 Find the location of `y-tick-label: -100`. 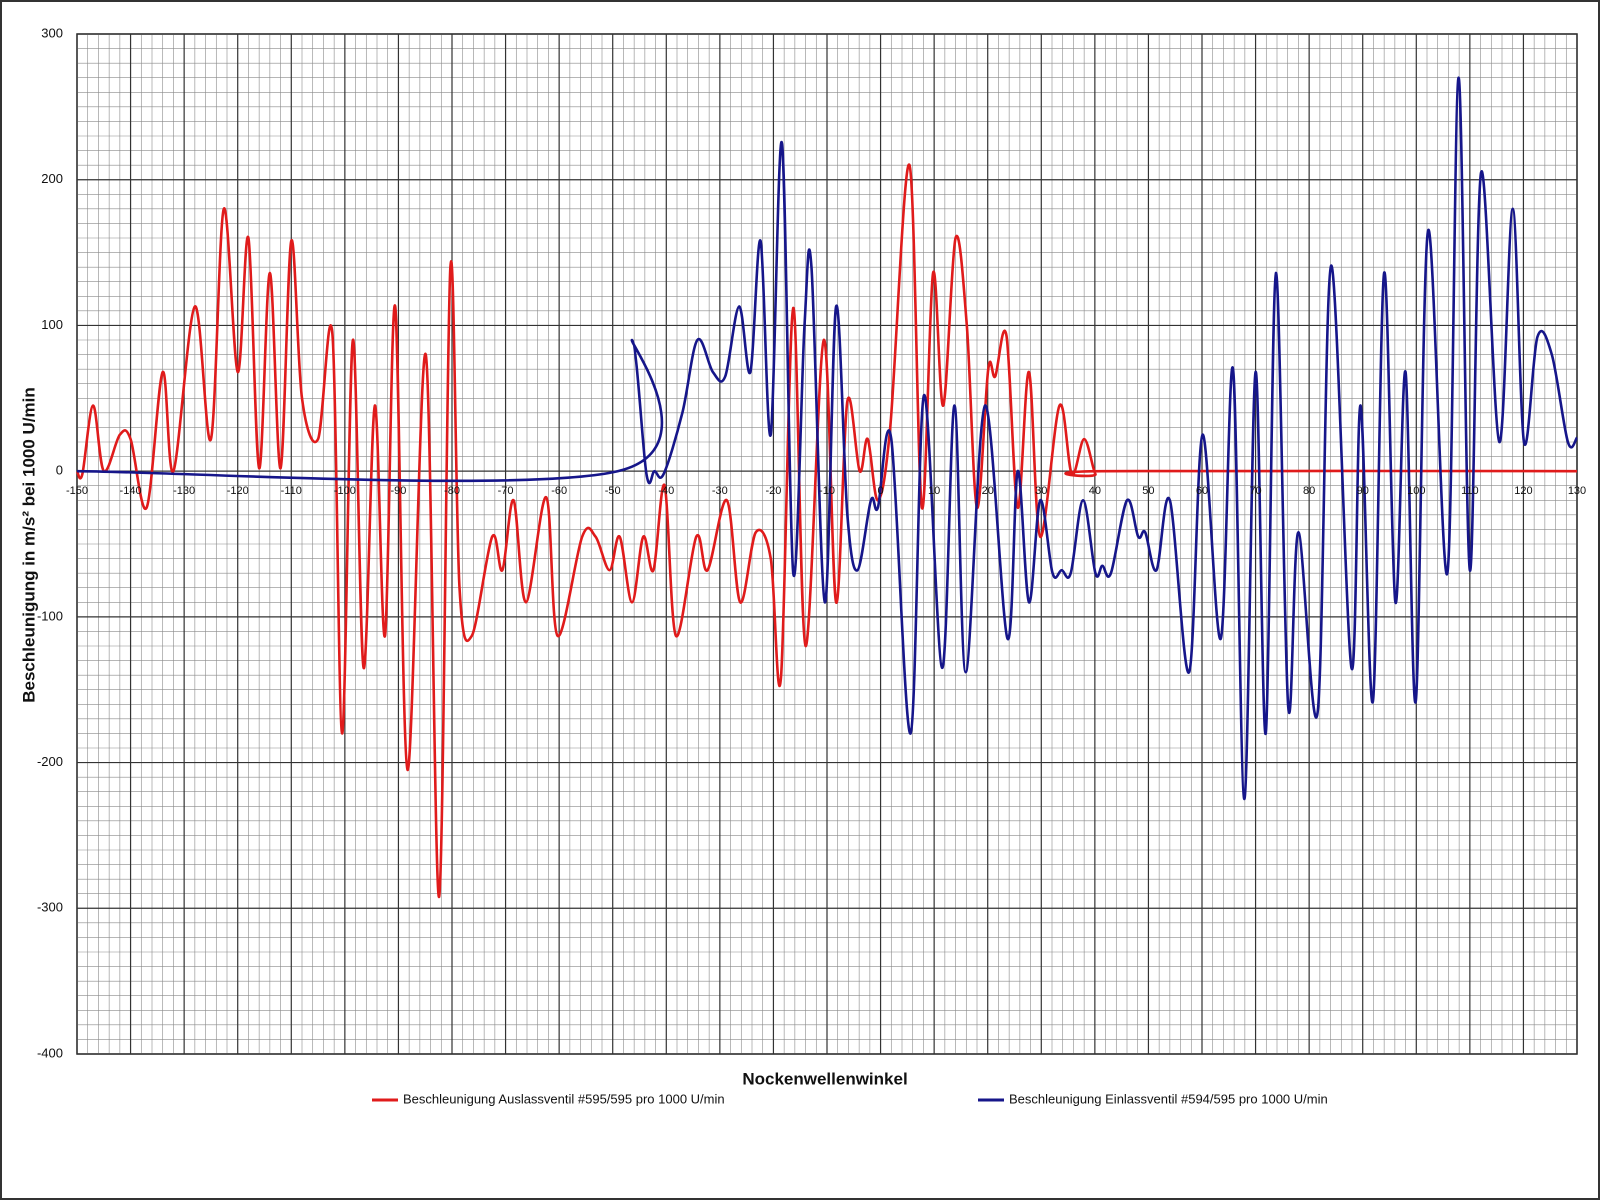

y-tick-label: -100 is located at coordinates (50, 615).